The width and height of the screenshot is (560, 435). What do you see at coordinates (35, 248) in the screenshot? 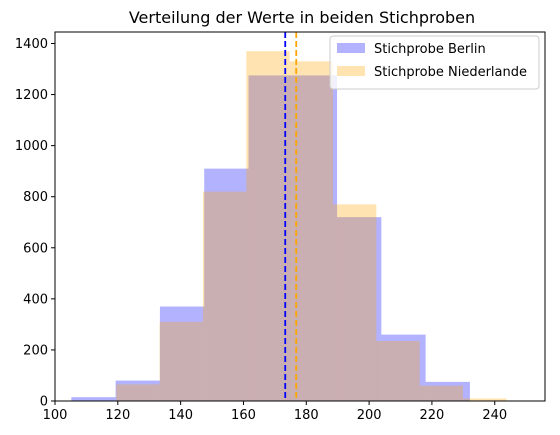
I see `y-tick-label-3: 600` at bounding box center [35, 248].